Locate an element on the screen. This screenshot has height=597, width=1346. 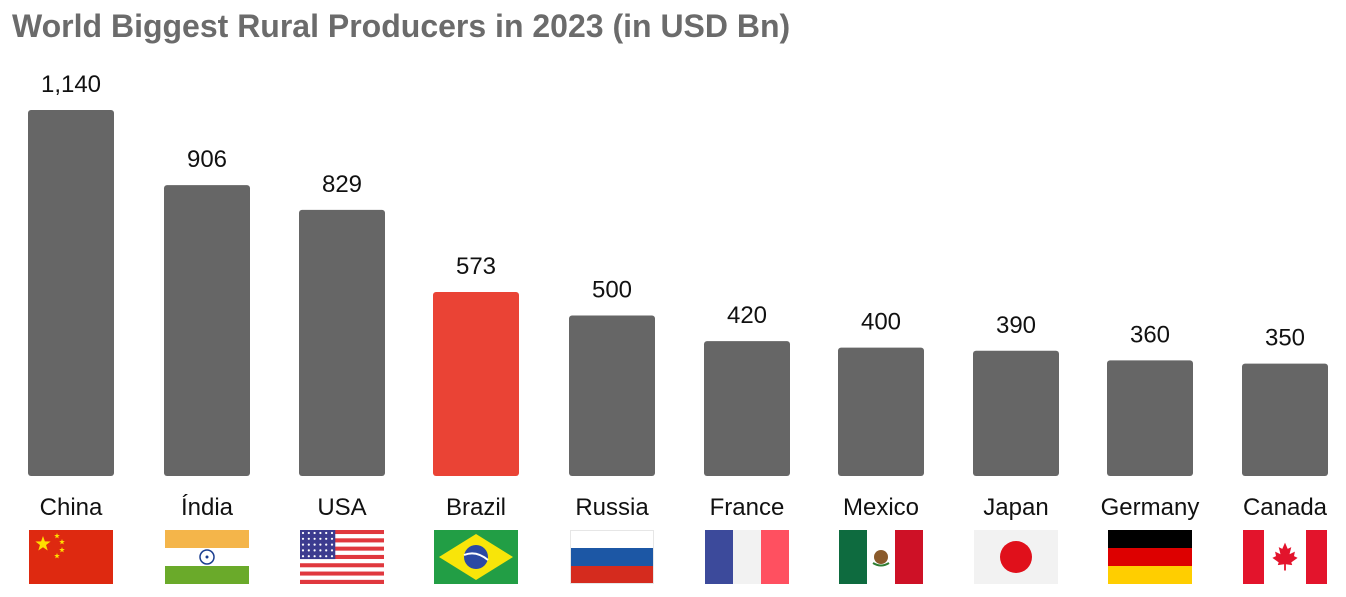
category-label-usa: USA is located at coordinates (341, 507).